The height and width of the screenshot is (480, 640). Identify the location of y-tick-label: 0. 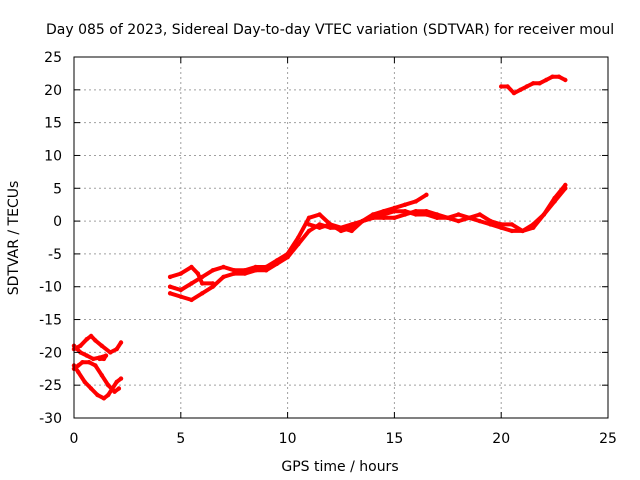
(57, 222).